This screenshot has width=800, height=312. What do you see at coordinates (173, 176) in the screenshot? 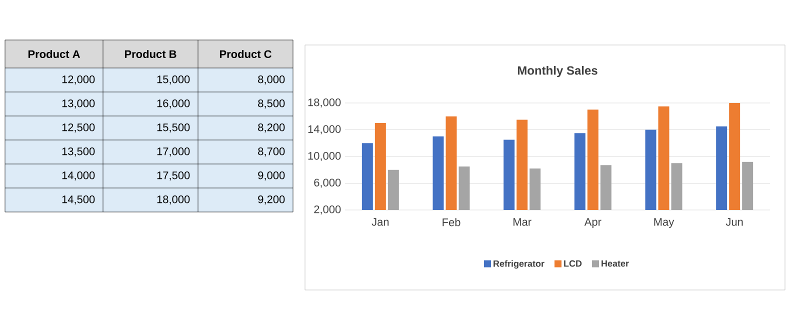
I see `text: 17,500` at bounding box center [173, 176].